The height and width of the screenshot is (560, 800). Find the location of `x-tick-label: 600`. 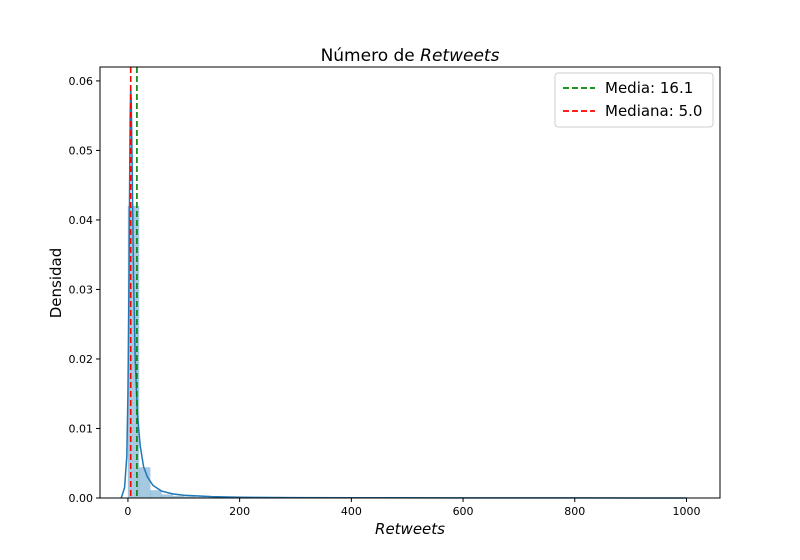

x-tick-label: 600 is located at coordinates (463, 511).